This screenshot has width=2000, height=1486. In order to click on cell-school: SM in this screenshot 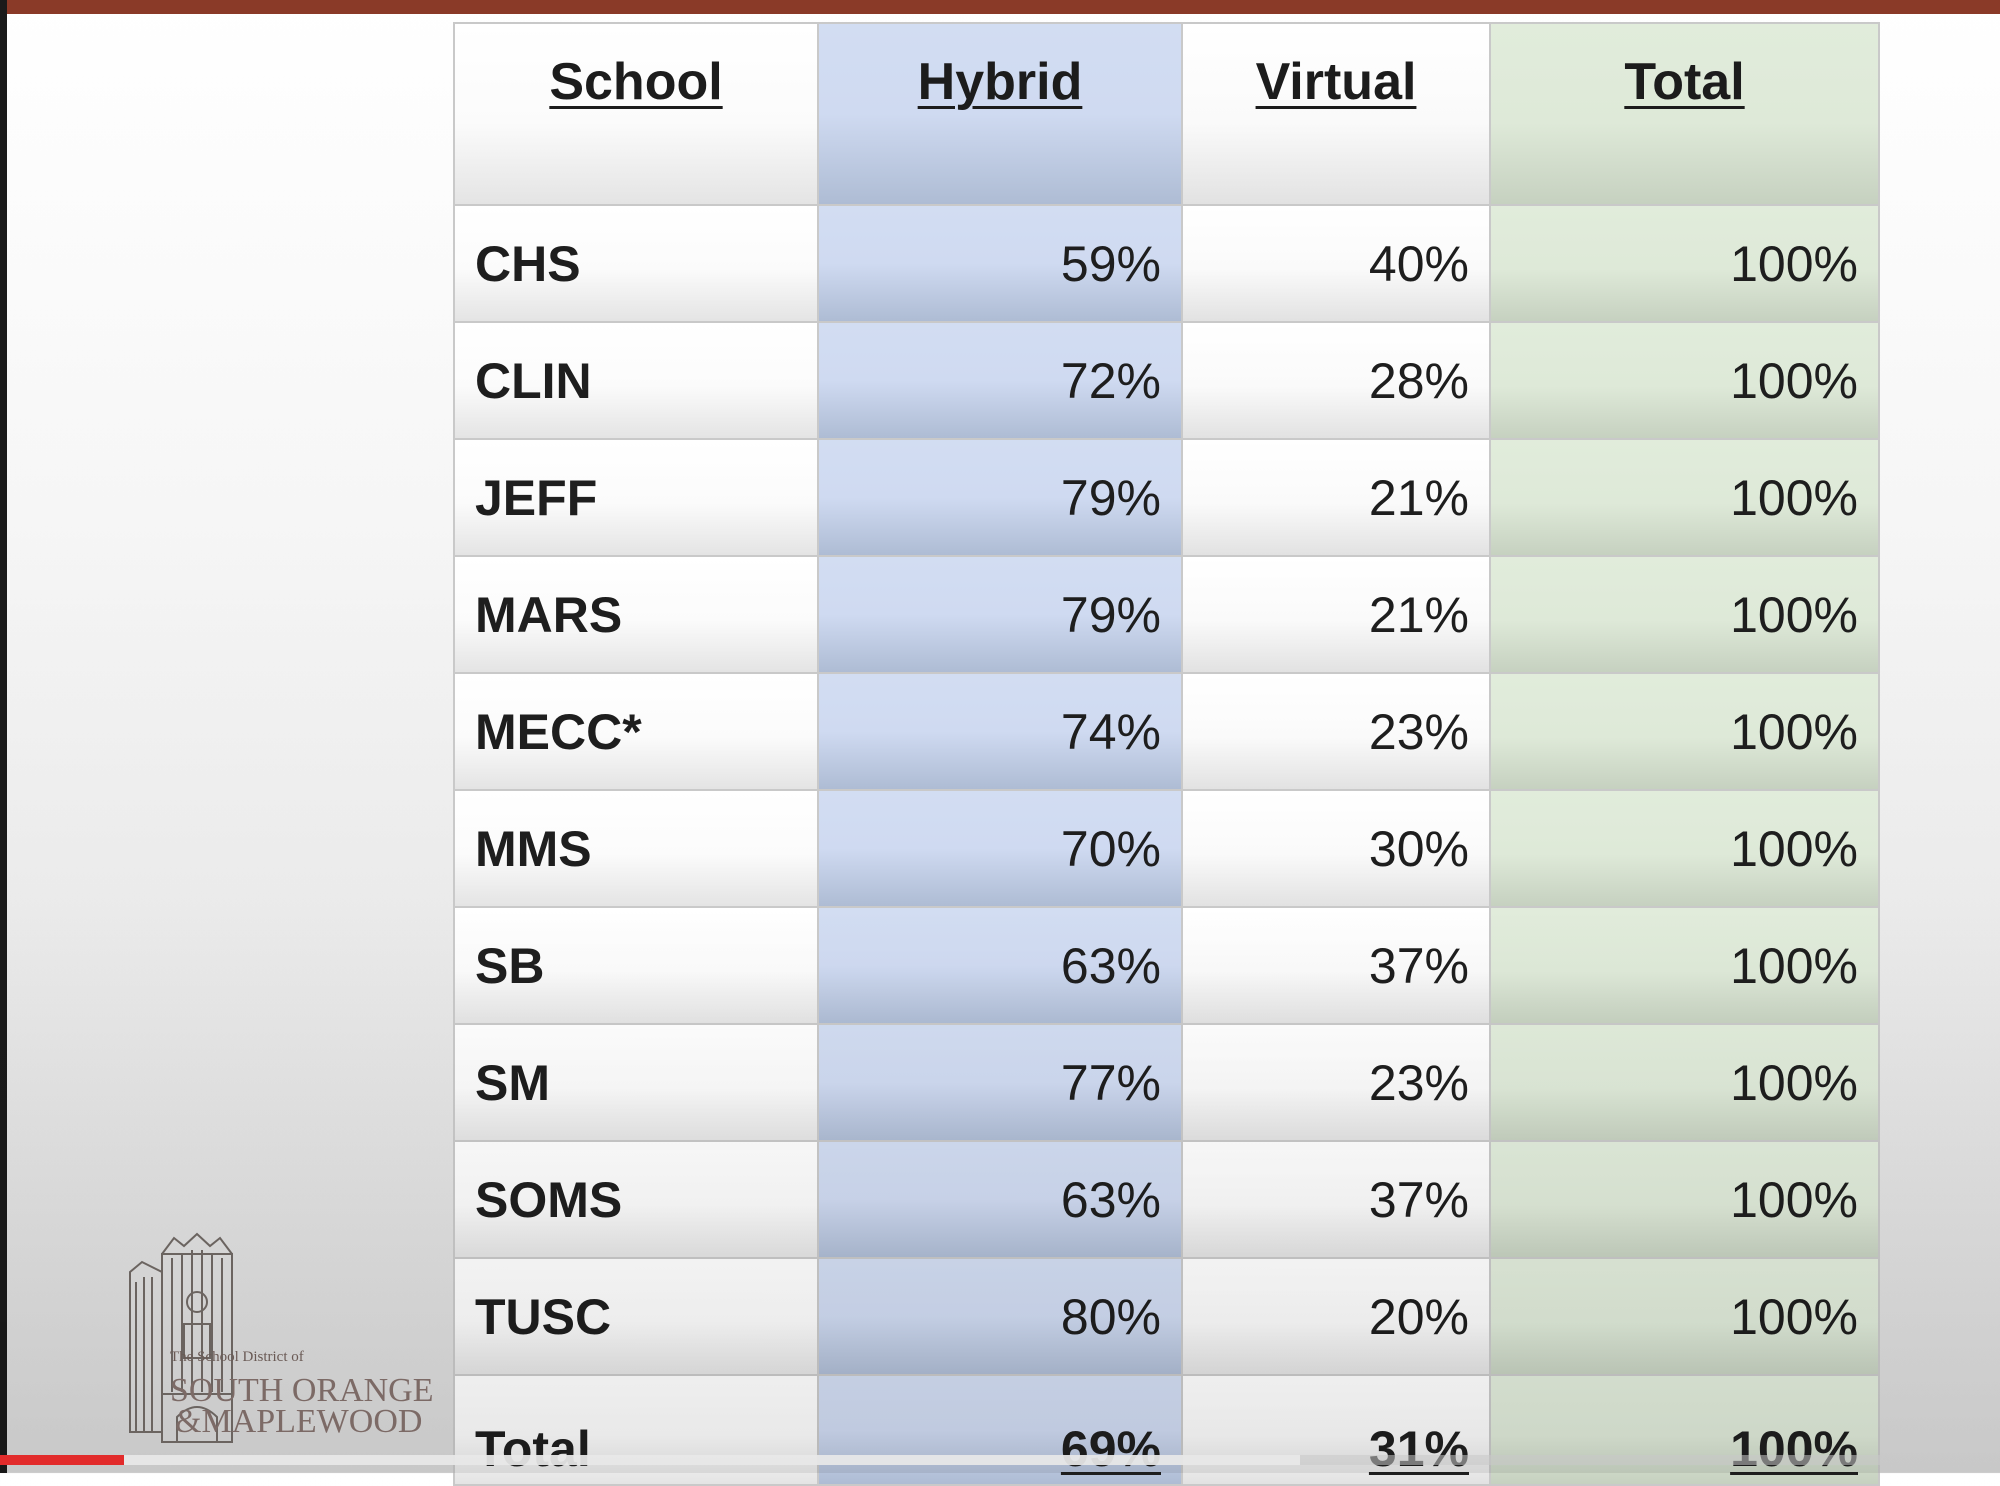, I will do `click(636, 1082)`.